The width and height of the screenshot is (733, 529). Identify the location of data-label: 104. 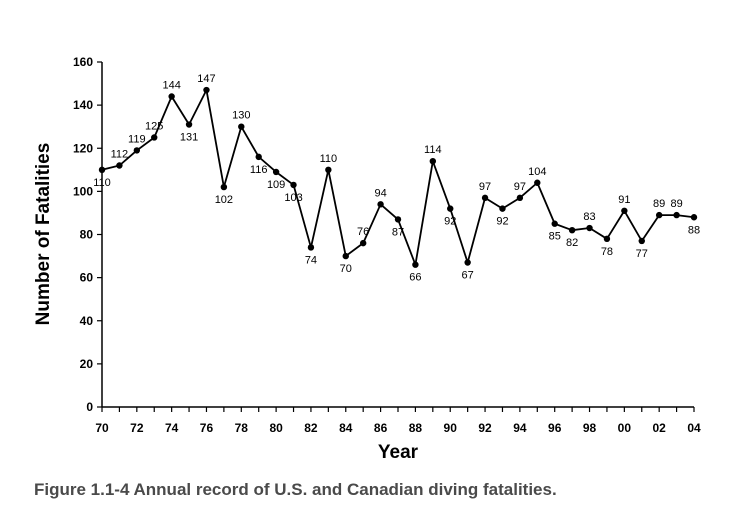
(537, 172).